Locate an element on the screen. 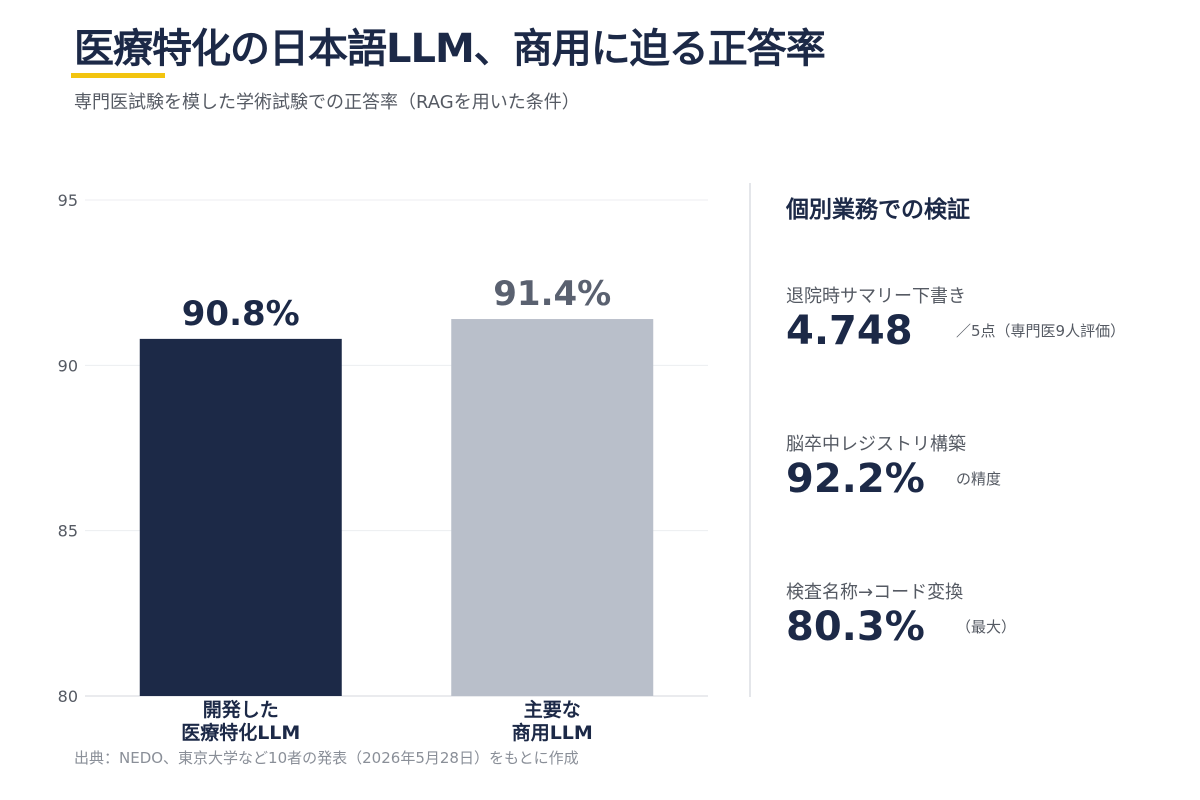  x-tick-label: 開発した医療特化LLM is located at coordinates (240, 721).